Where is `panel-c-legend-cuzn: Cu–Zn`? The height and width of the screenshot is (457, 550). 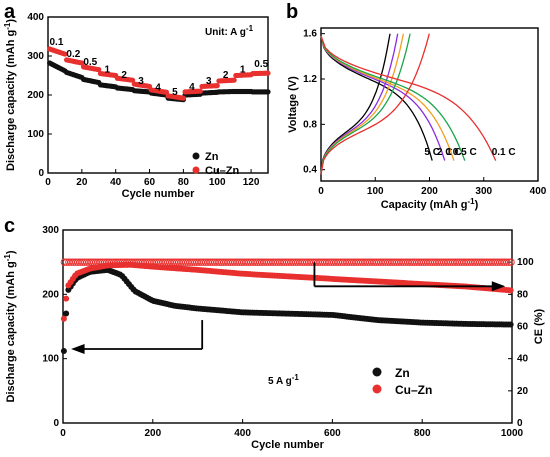 panel-c-legend-cuzn: Cu–Zn is located at coordinates (413, 390).